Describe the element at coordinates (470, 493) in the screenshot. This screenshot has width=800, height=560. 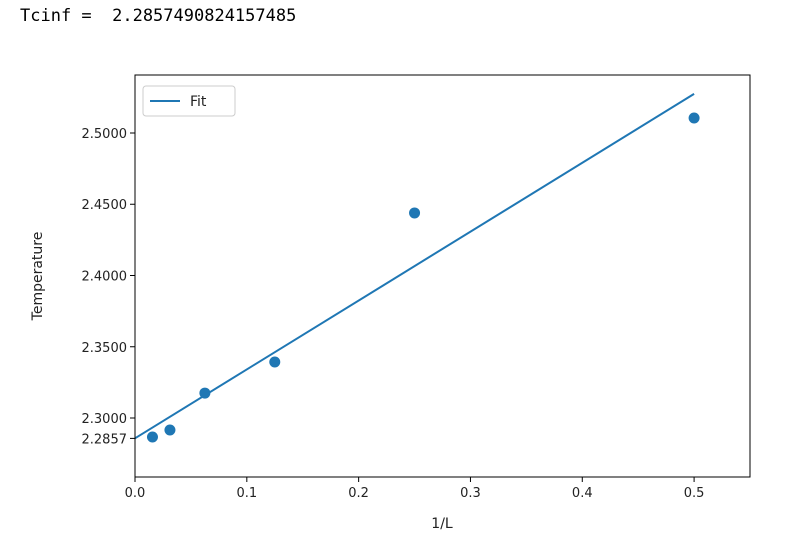
I see `x-tick-label: 0.3` at that location.